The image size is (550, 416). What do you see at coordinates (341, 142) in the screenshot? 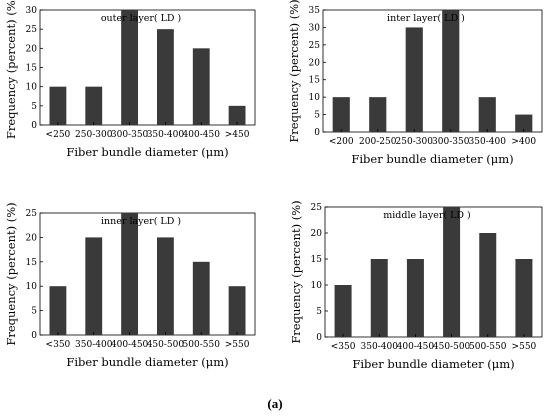
I see `x-tick-label: <200` at bounding box center [341, 142].